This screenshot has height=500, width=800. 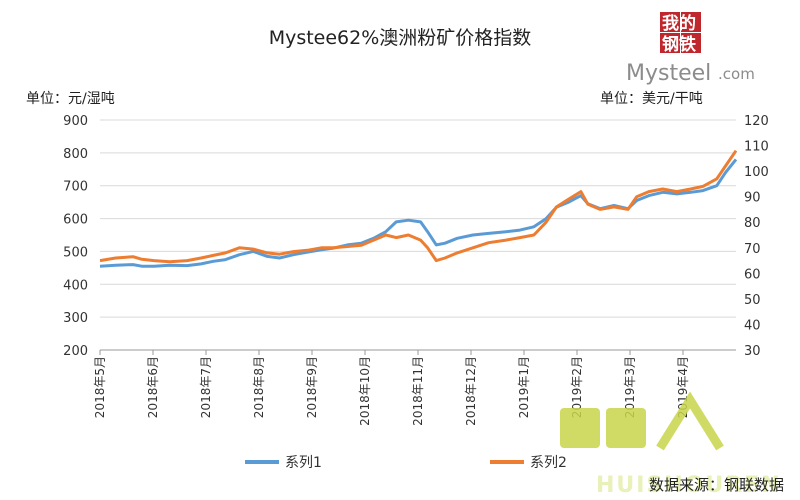 What do you see at coordinates (418, 391) in the screenshot?
I see `x-tick-label: 2018年11月` at bounding box center [418, 391].